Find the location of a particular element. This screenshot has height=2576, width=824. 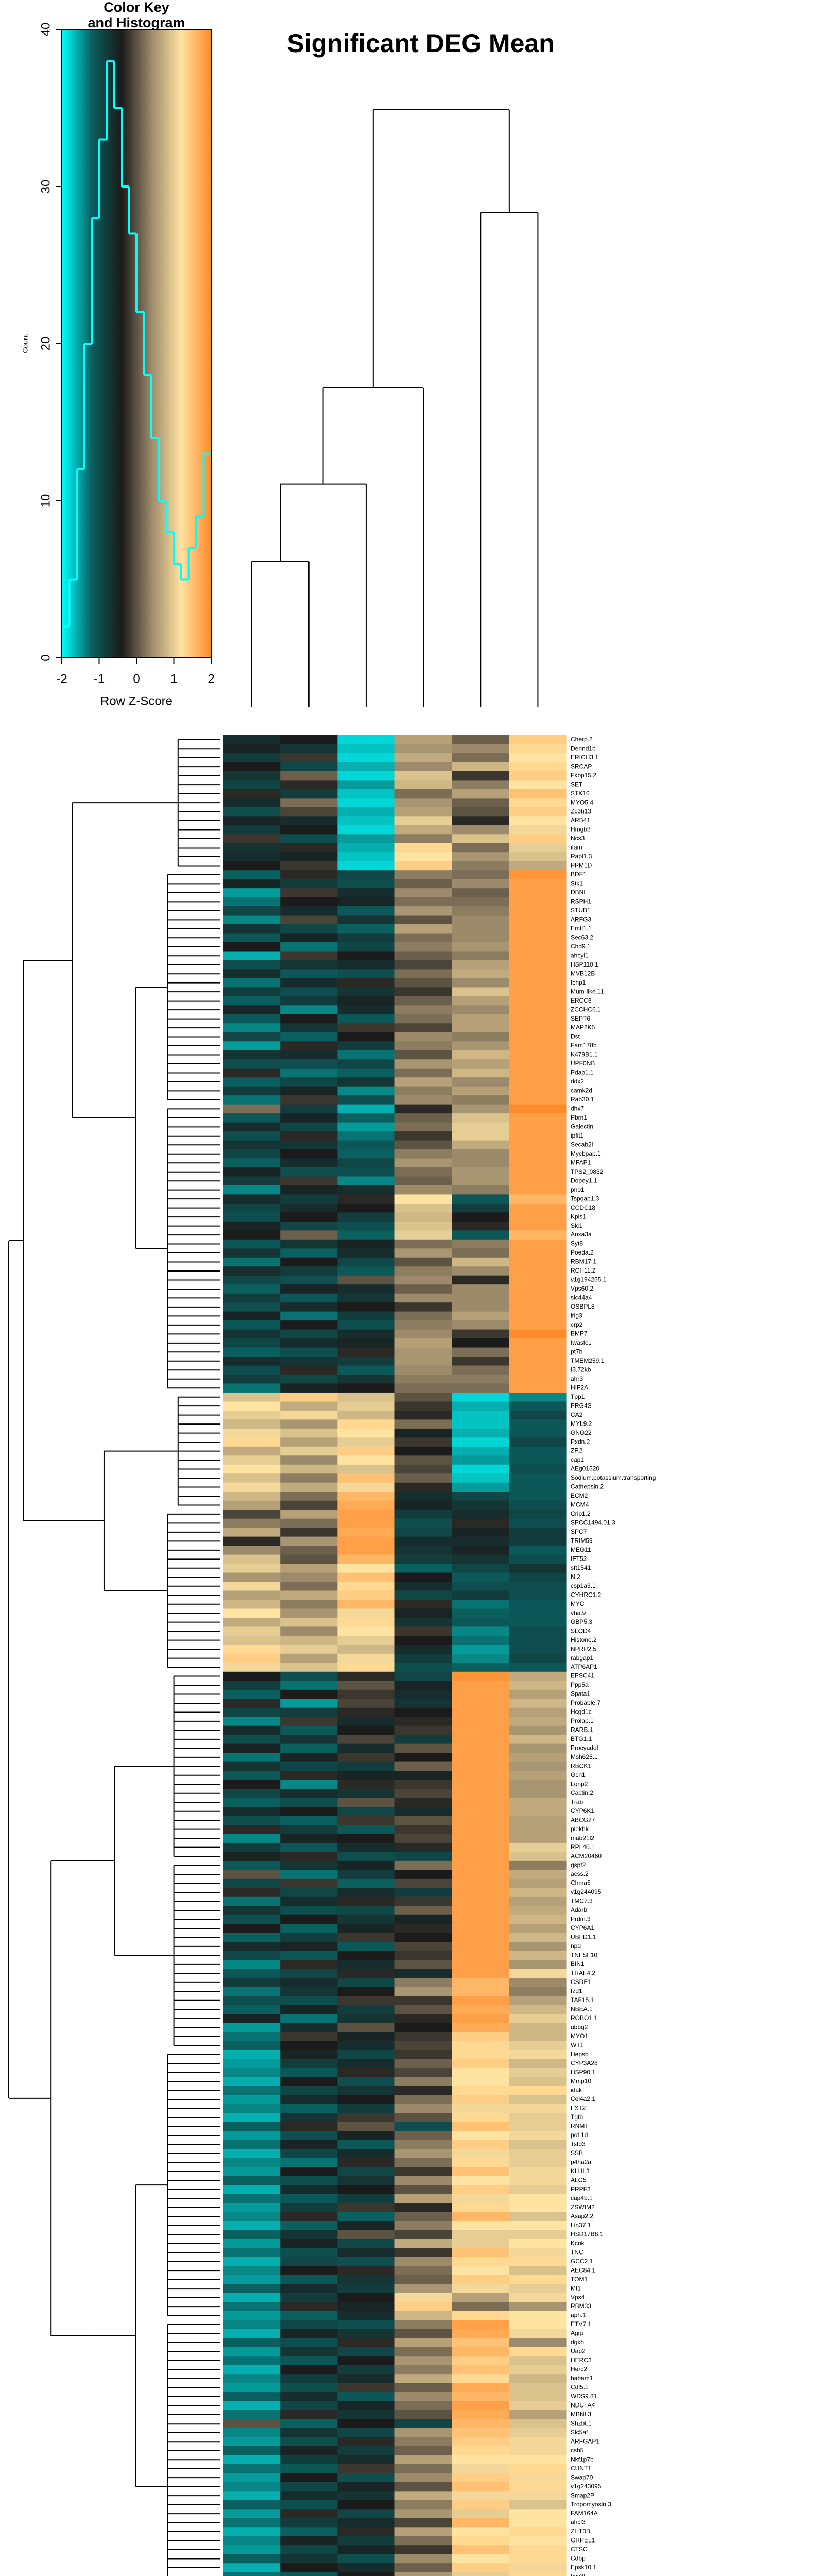

row-label: ATP6AP1 is located at coordinates (584, 1666).